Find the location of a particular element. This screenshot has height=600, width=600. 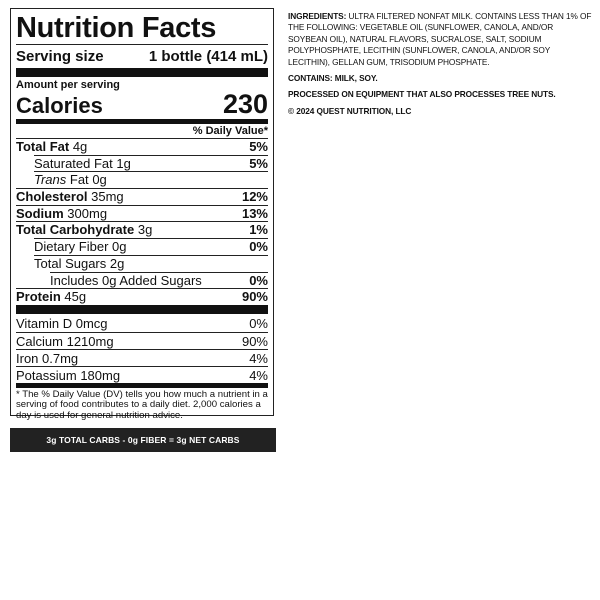

nutrient-row: Total Carbohydrate 3g 1% is located at coordinates (142, 229).